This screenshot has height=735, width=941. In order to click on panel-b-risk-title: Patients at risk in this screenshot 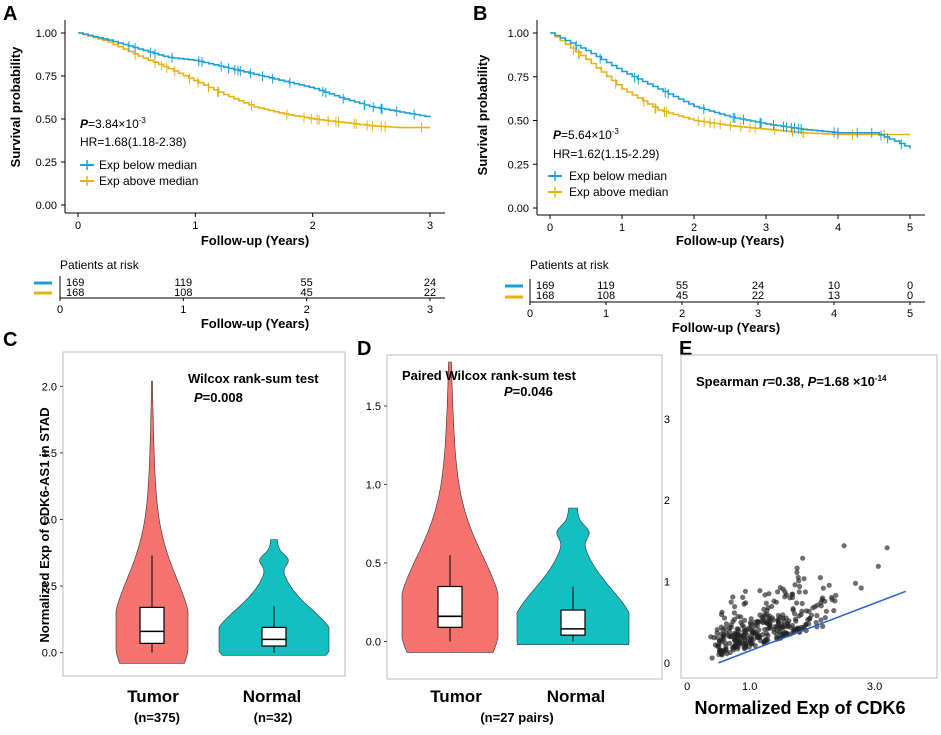, I will do `click(570, 265)`.